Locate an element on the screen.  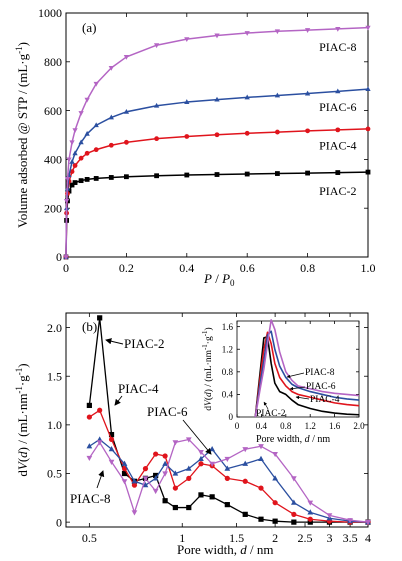
inset-ytick-label: 0.8 is located at coordinates (228, 372).